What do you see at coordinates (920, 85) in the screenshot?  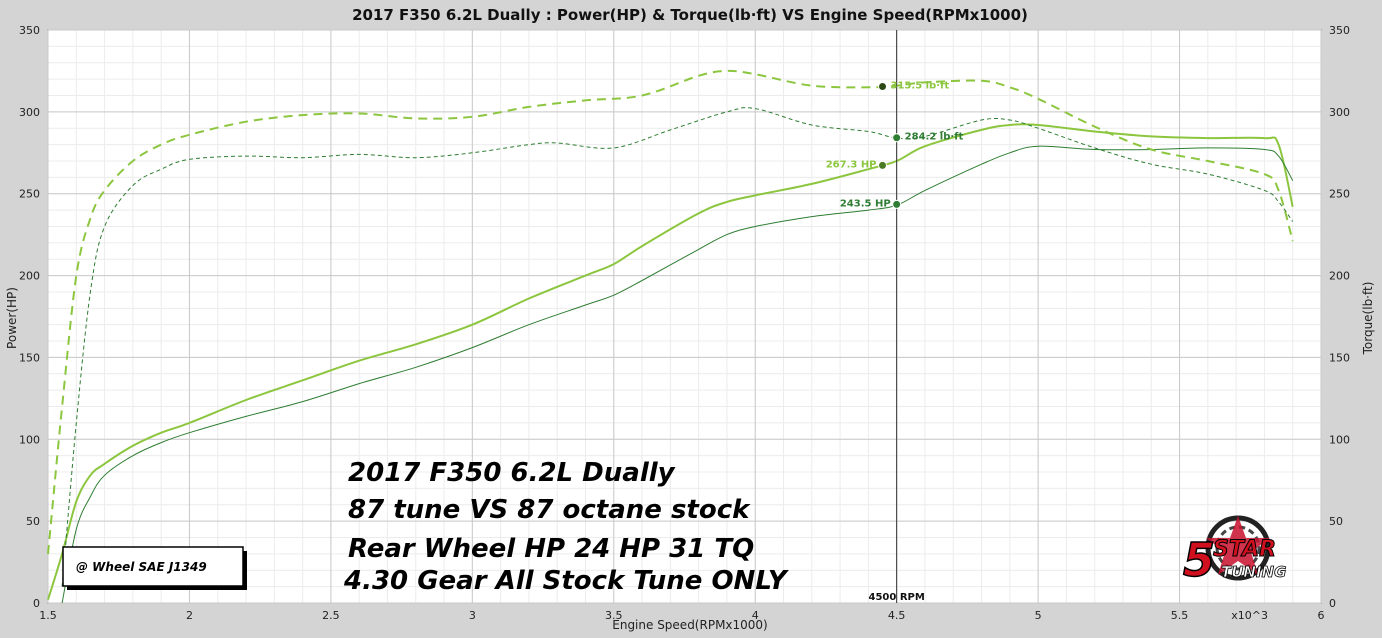 I see `value-marker-label: 315.5 lb·ft` at bounding box center [920, 85].